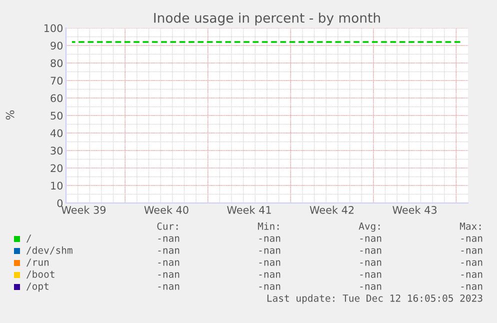  Describe the element at coordinates (56, 46) in the screenshot. I see `y-tick-label: 90` at that location.